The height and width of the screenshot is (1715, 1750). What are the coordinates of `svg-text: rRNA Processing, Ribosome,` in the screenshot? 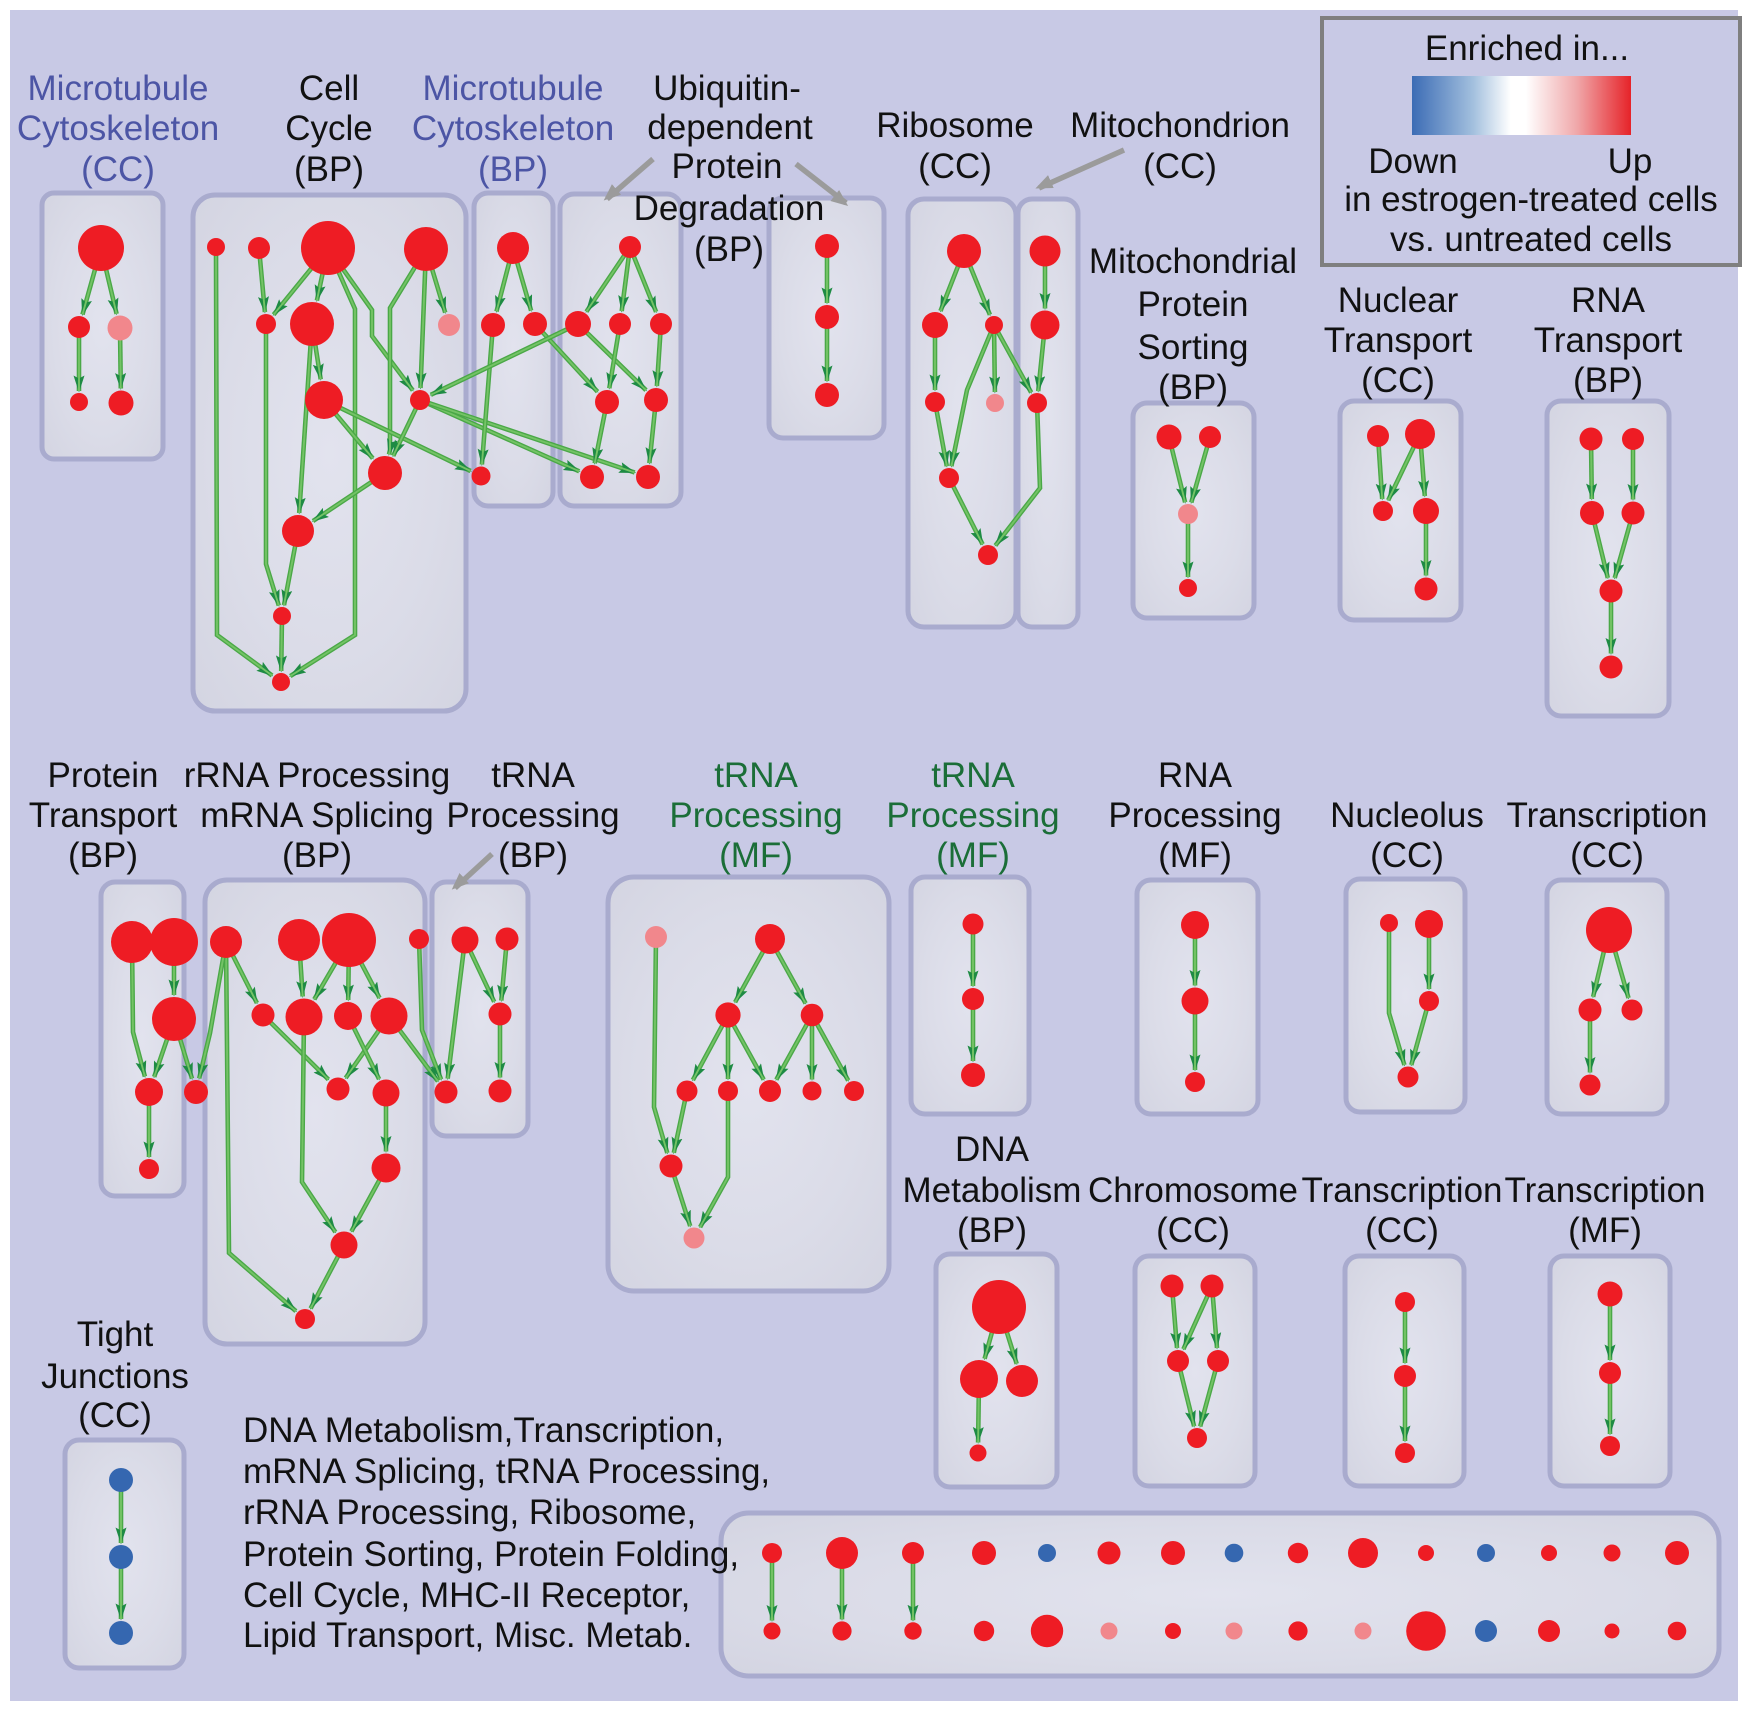 It's located at (469, 1512).